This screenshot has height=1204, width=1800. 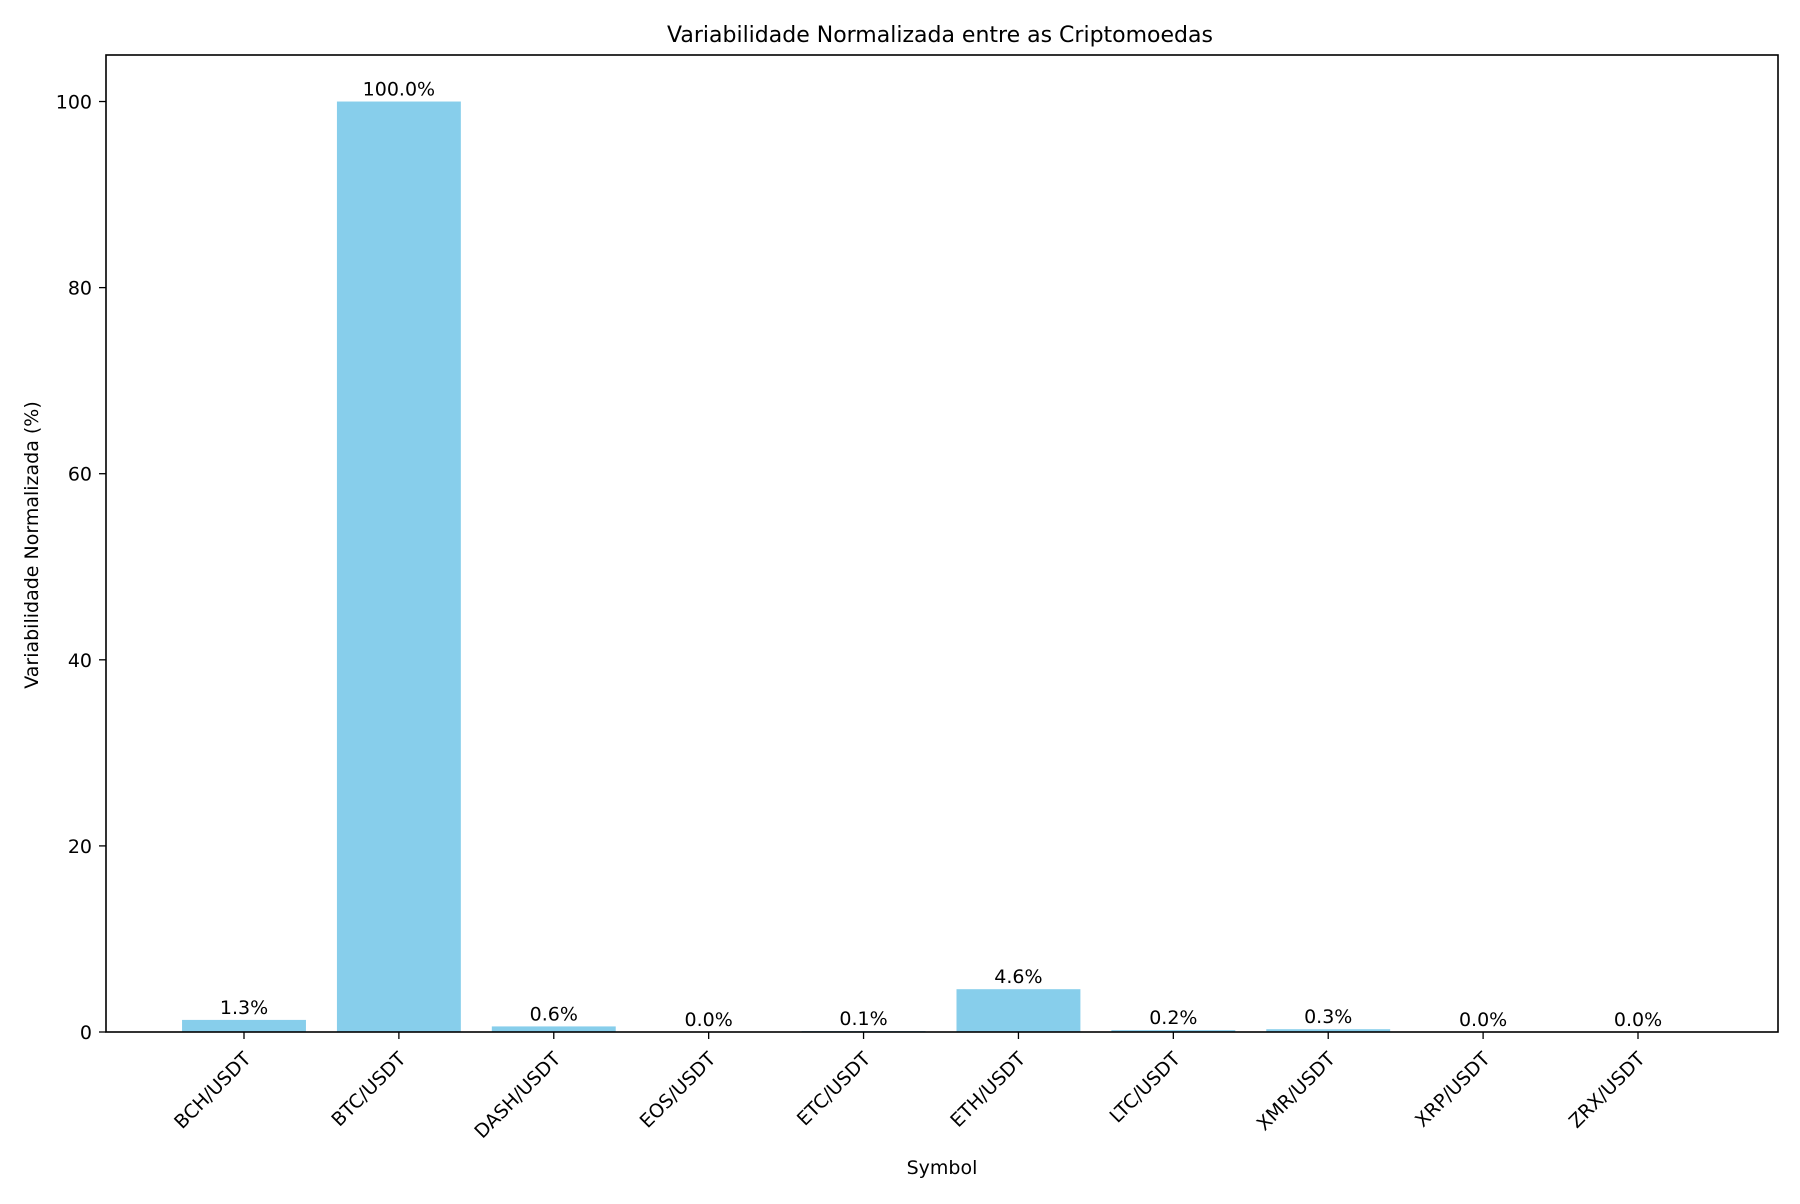 What do you see at coordinates (1328, 1017) in the screenshot?
I see `data-label-xmr-usdt: 0.3%` at bounding box center [1328, 1017].